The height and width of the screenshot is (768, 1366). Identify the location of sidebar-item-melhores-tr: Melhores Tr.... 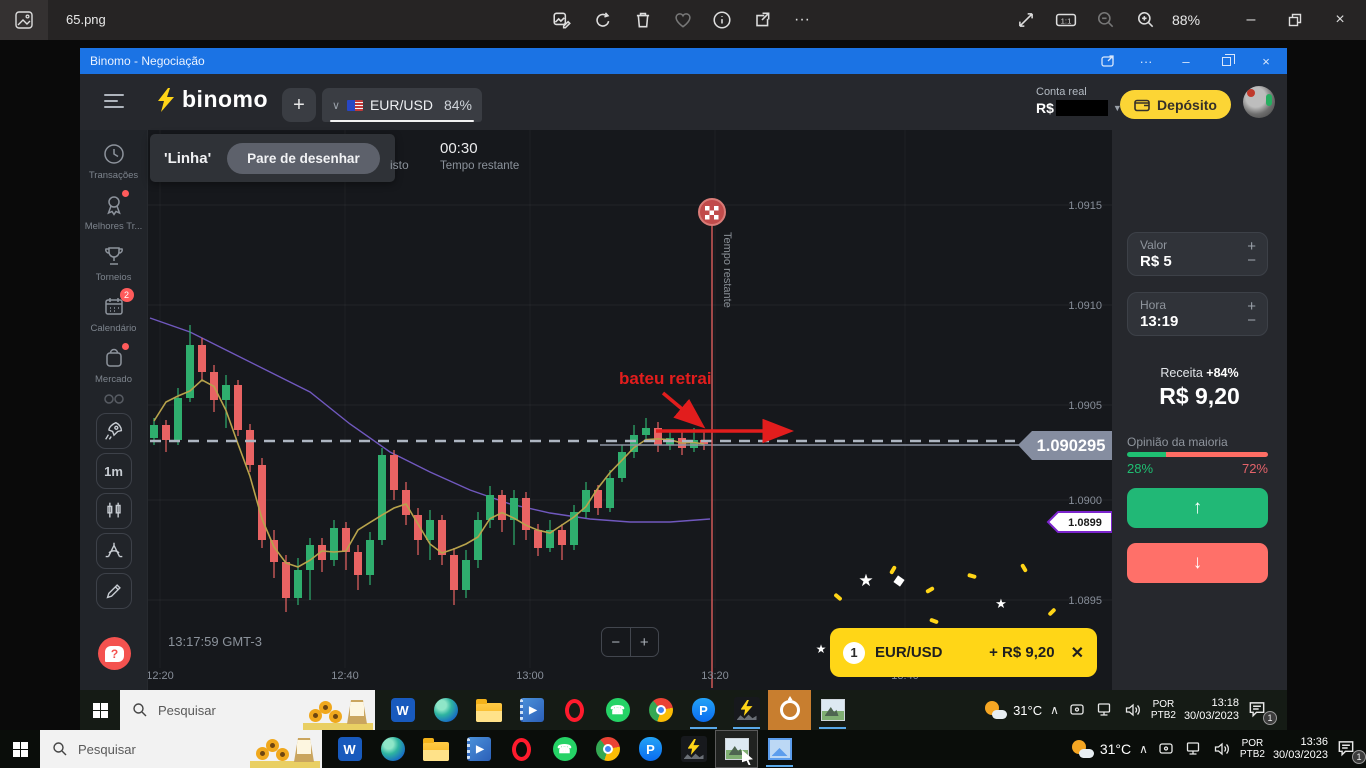
(113, 211).